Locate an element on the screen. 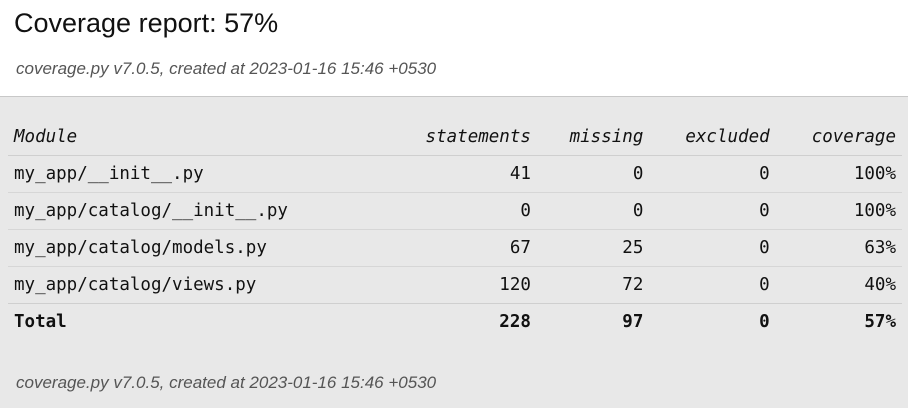  statements-cell: 0 is located at coordinates (460, 211).